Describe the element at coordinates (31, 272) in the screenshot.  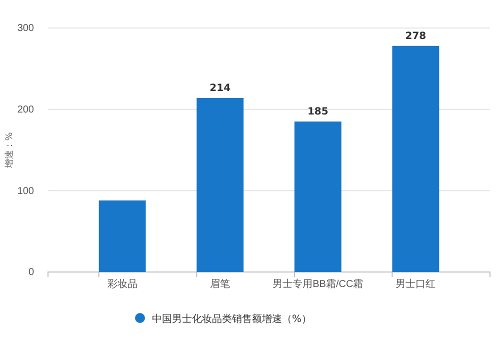
I see `y-tick-label: 0` at that location.